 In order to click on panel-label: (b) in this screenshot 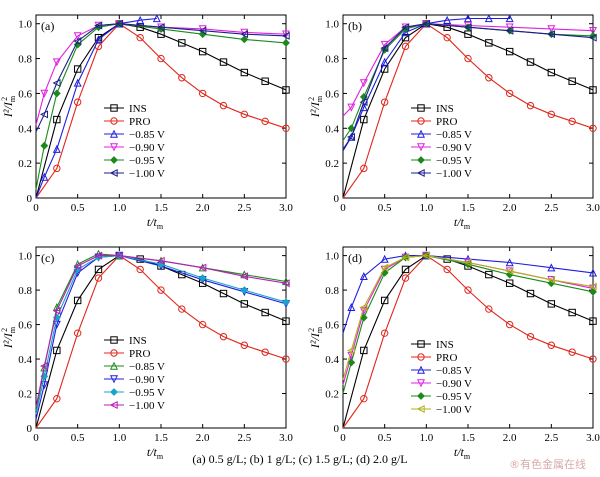, I will do `click(355, 26)`.